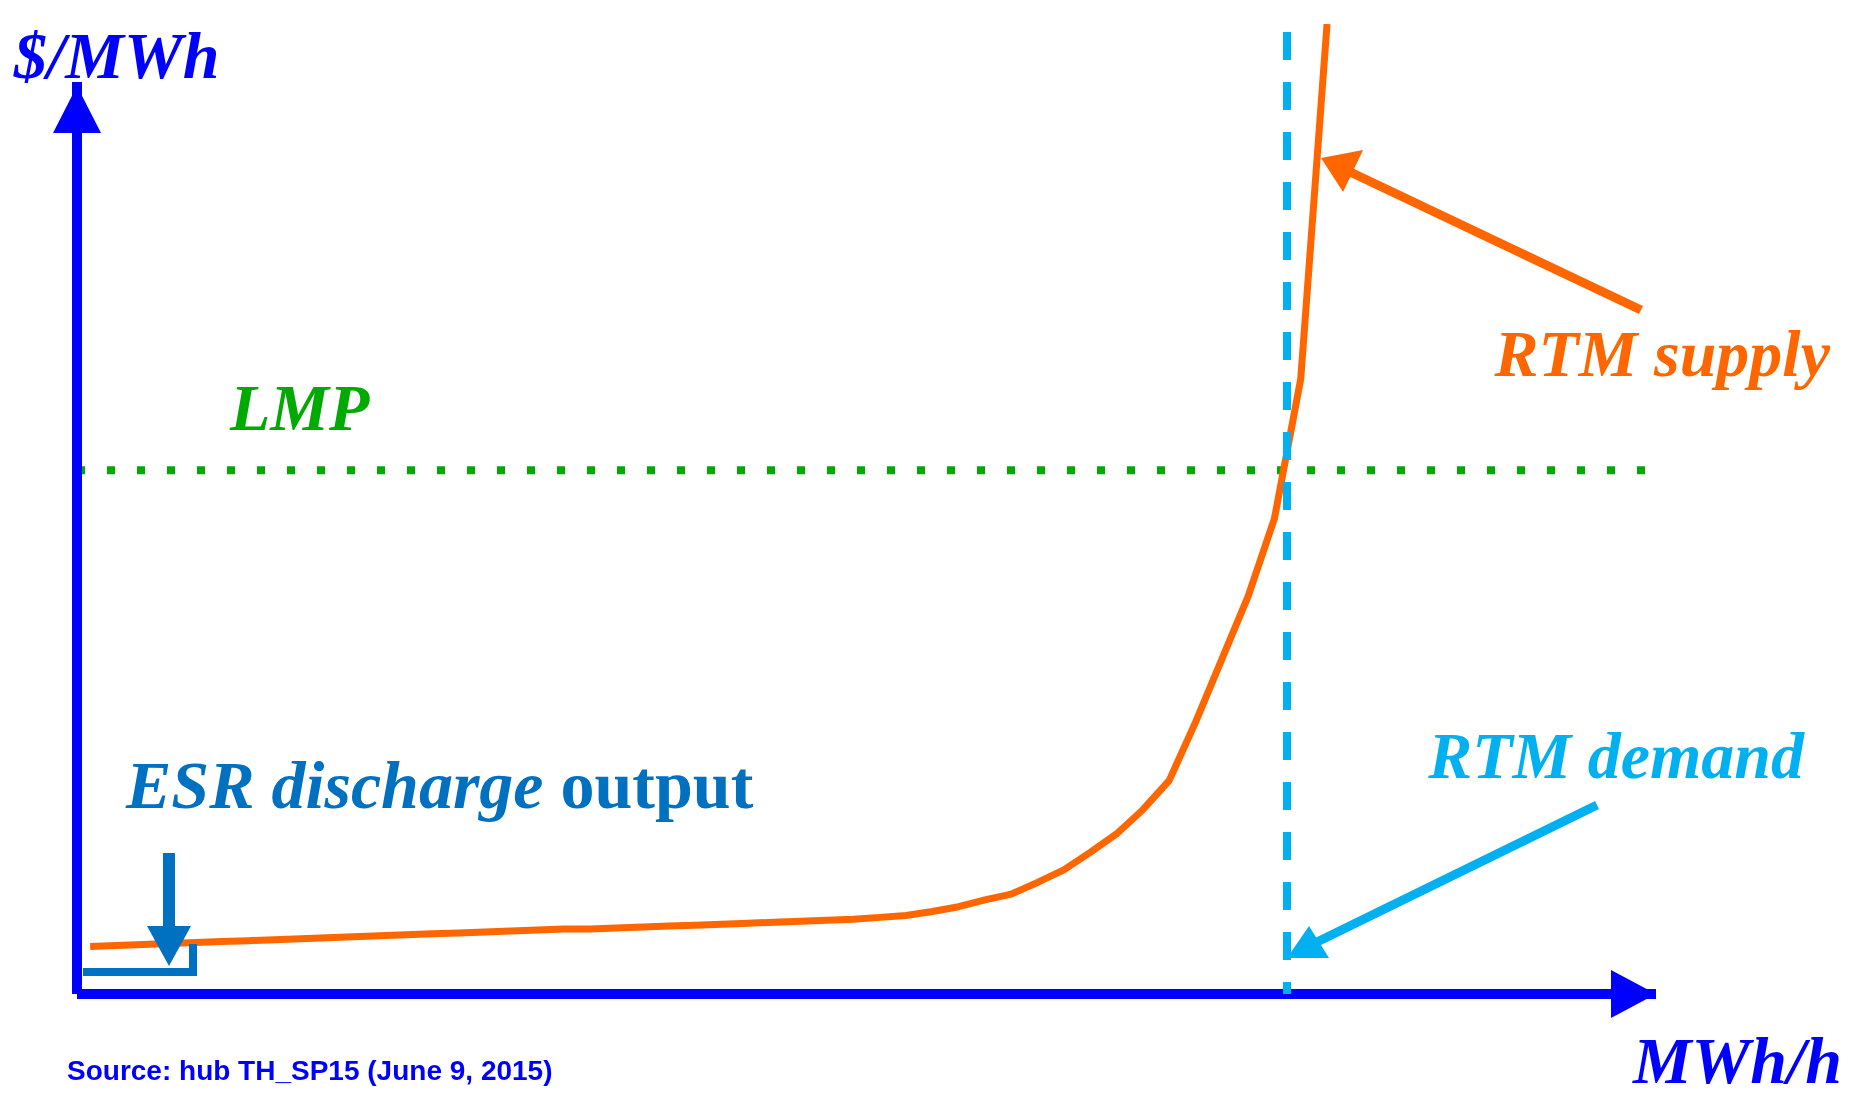  I want to click on y-axis-title: $/MWh, so click(116, 55).